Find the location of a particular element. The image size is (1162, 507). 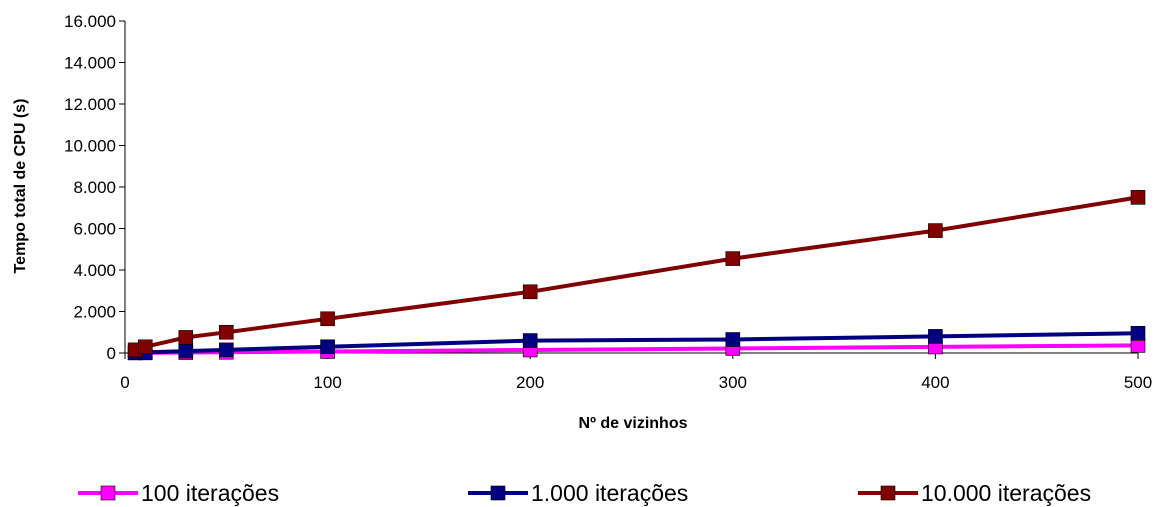

legend-item: 10.000 iterações is located at coordinates (974, 493).